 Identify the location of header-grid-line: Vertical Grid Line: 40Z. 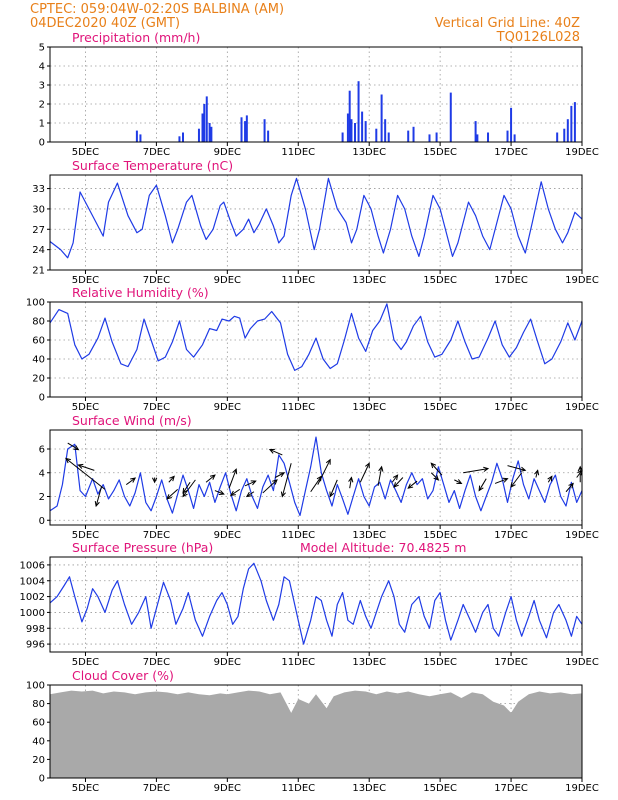
(507, 23).